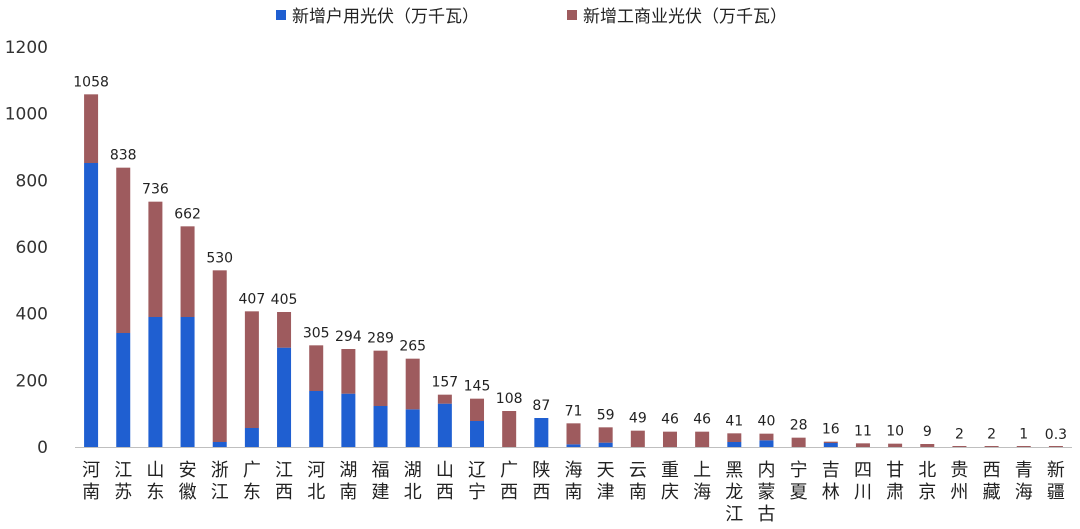  What do you see at coordinates (638, 419) in the screenshot?
I see `data-label-total: 49` at bounding box center [638, 419].